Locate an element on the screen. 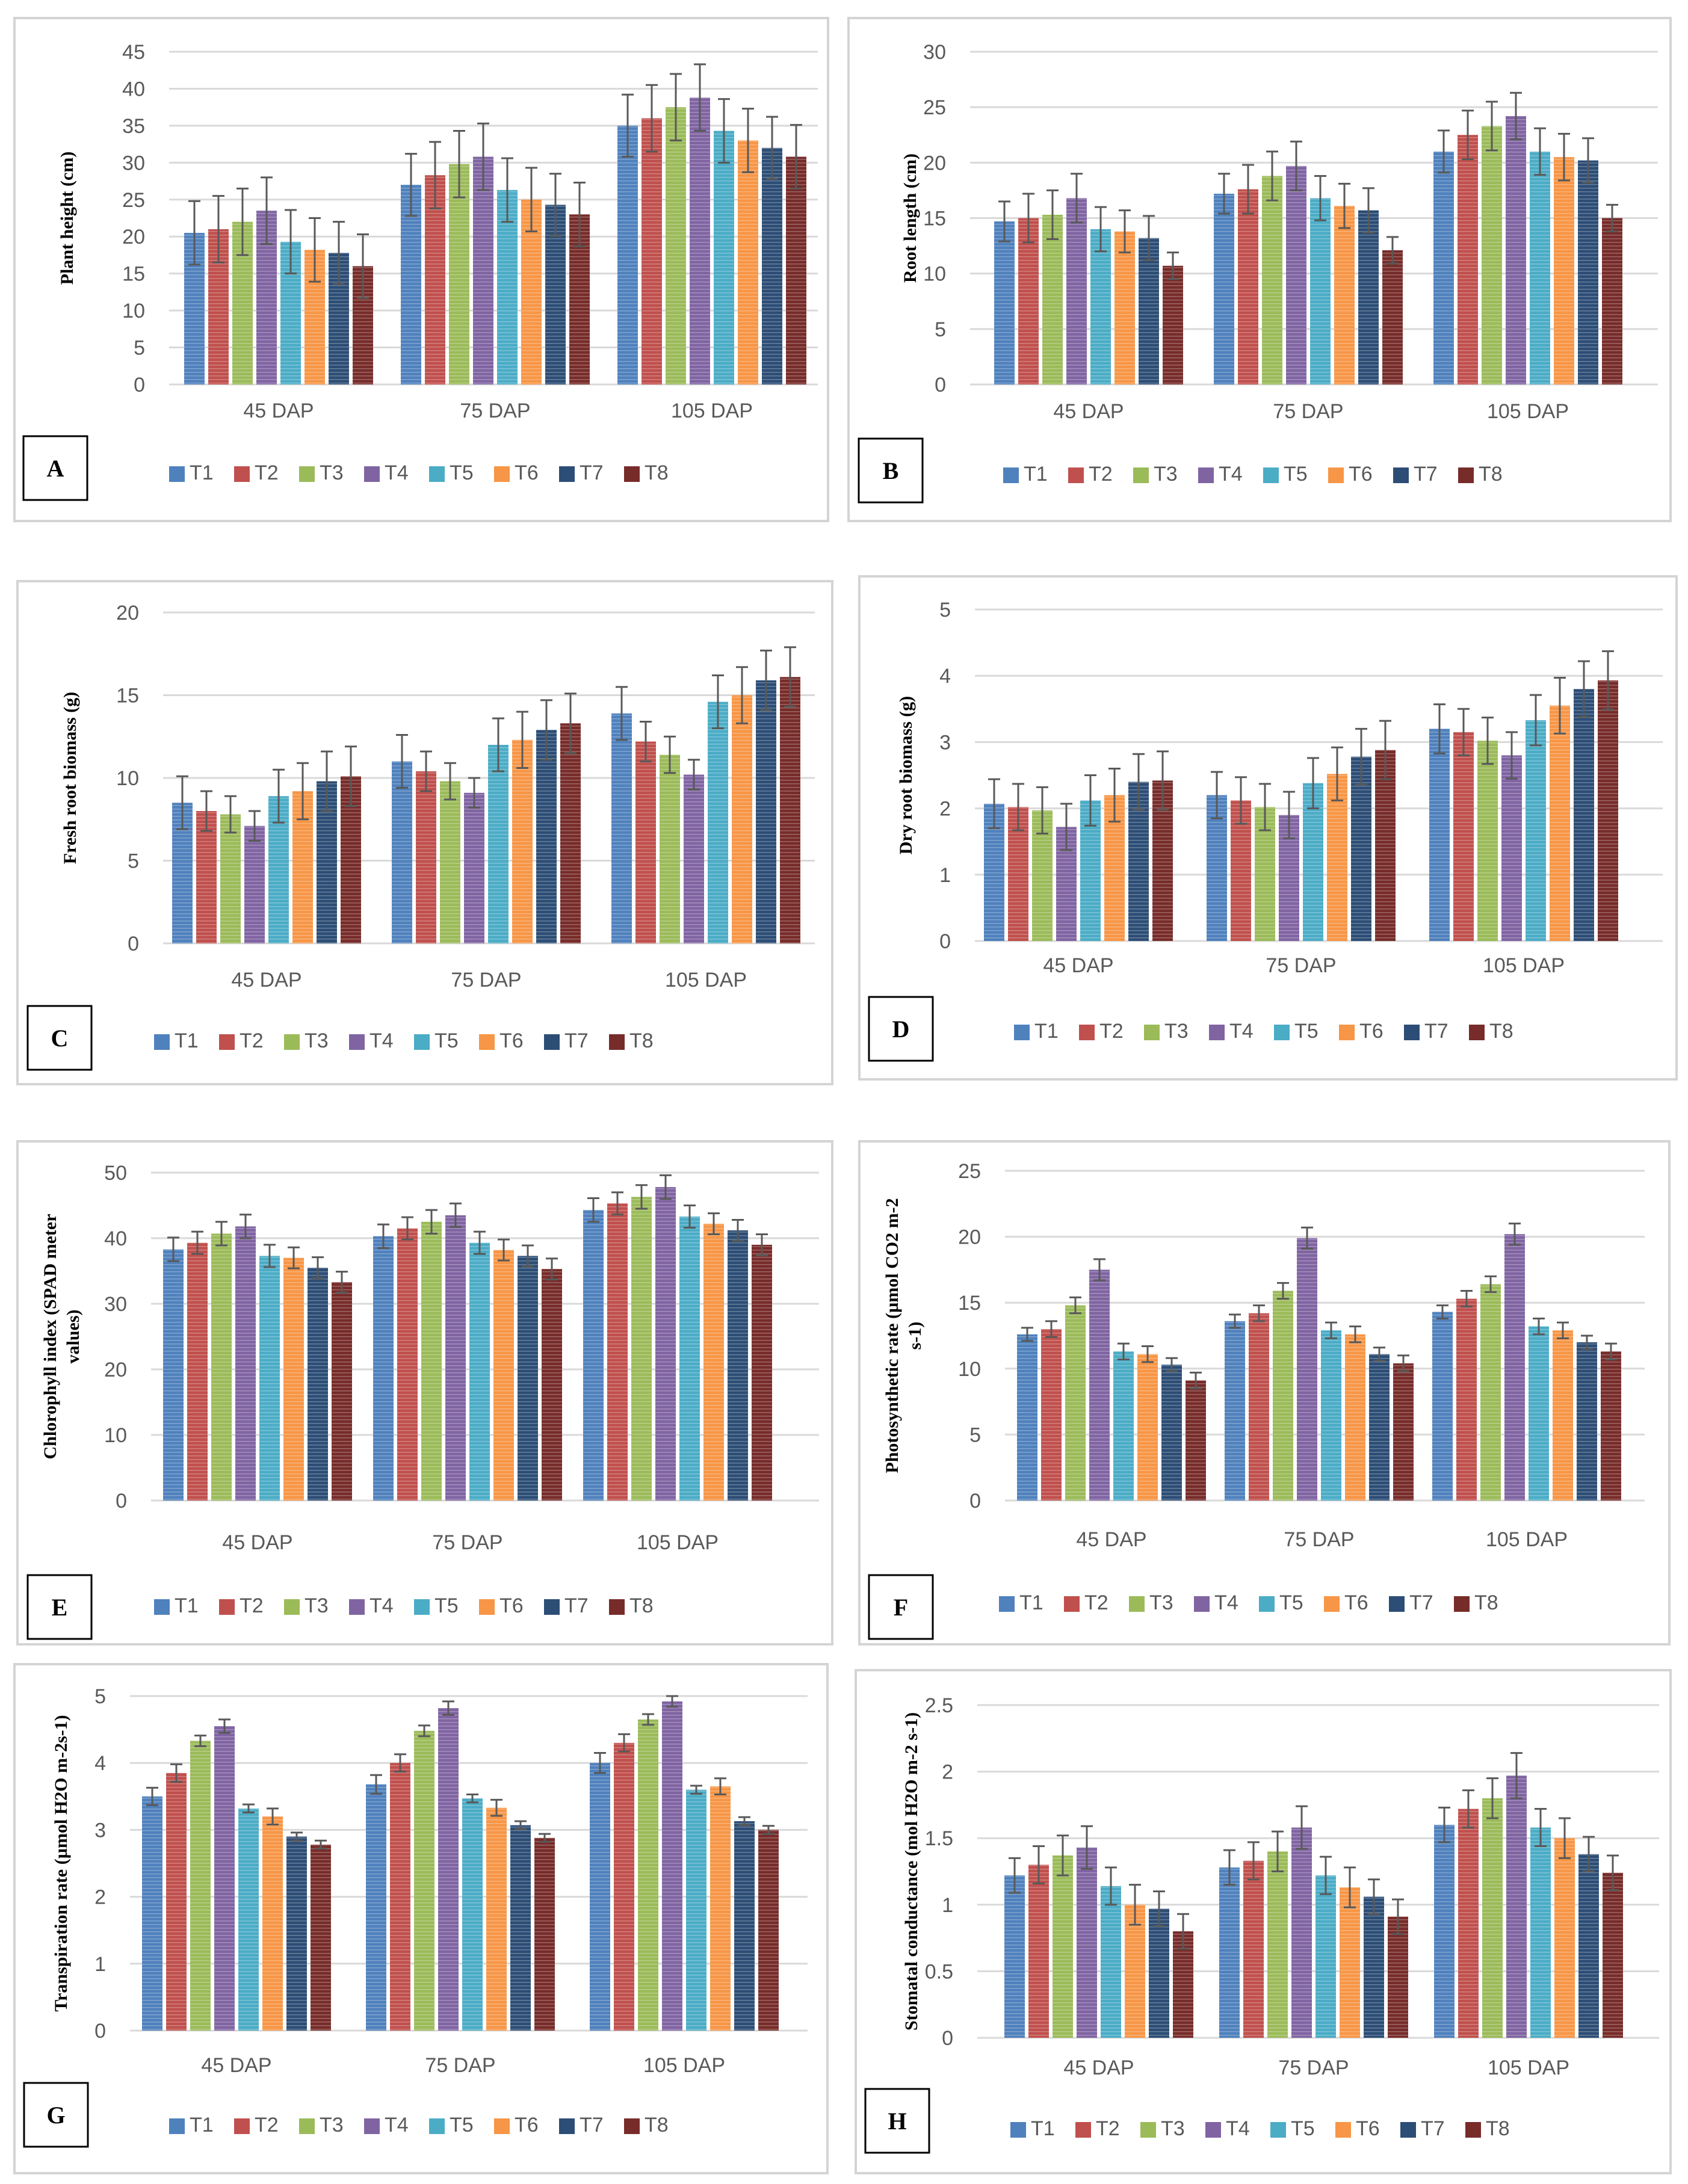 The width and height of the screenshot is (1688, 2184). y-axis-label: Plant height (cm) is located at coordinates (67, 219).